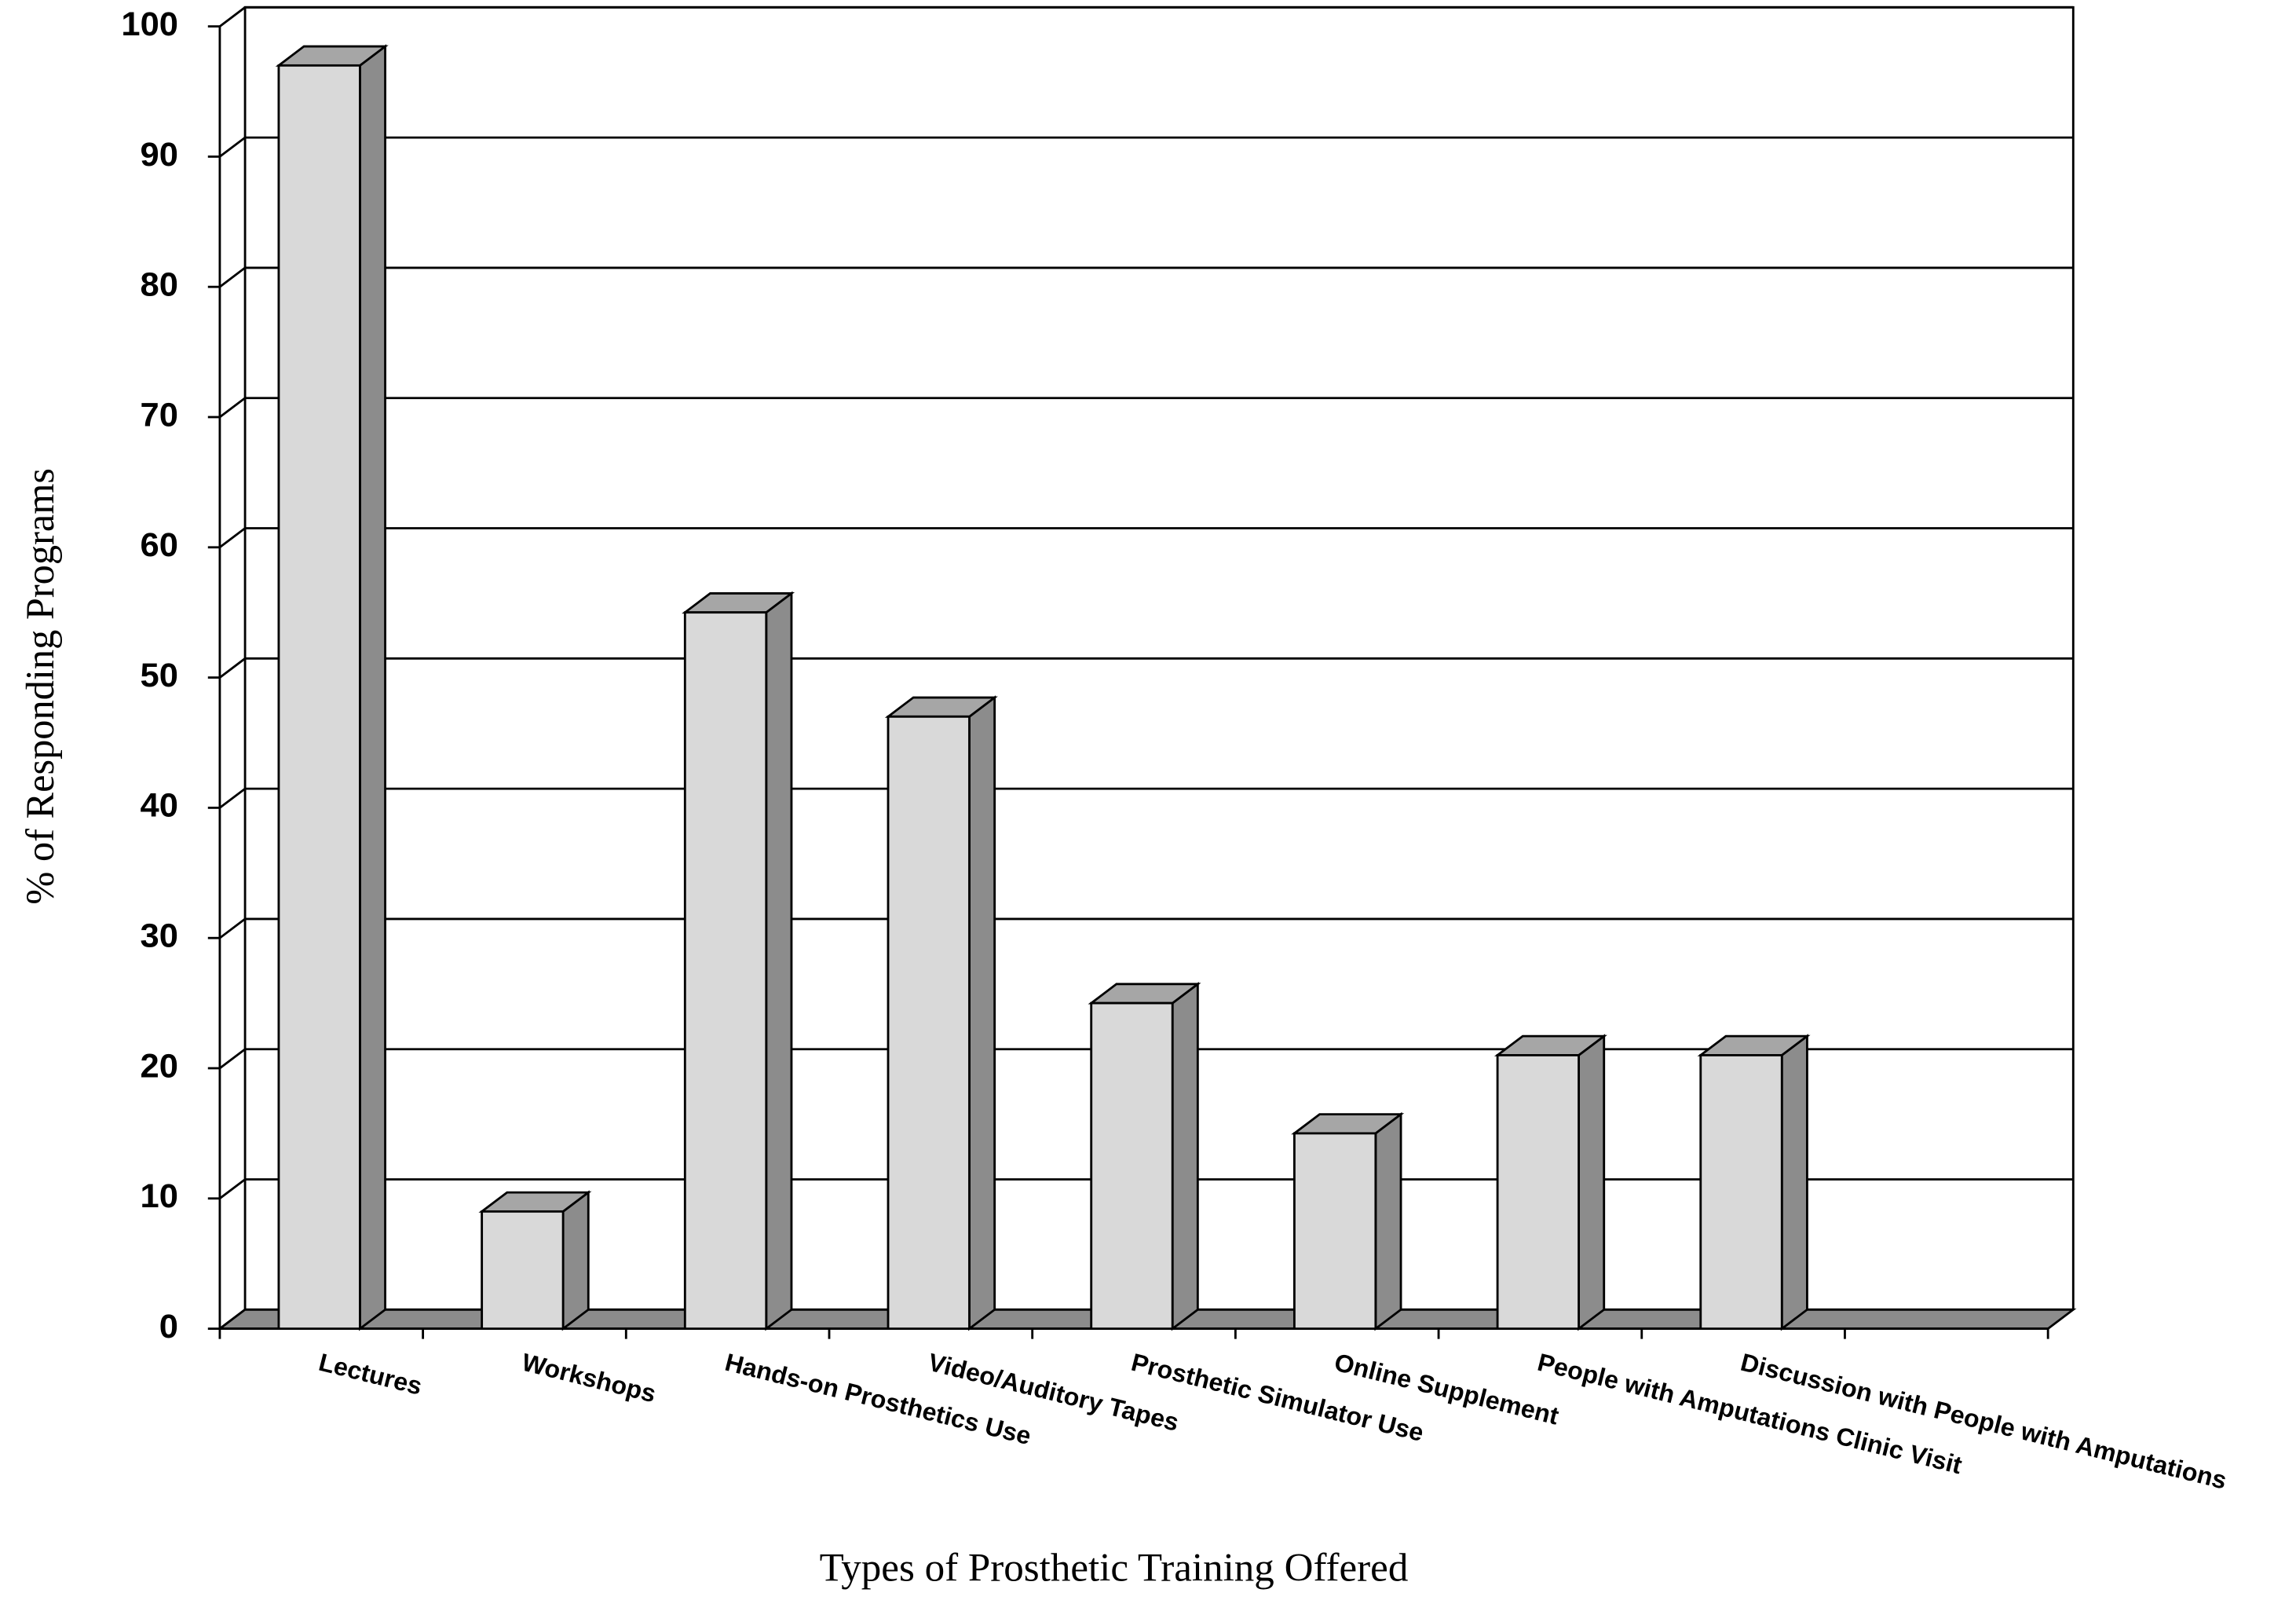 This screenshot has width=2296, height=1600. Describe the element at coordinates (371, 1374) in the screenshot. I see `x-tick-label: Lectures` at that location.